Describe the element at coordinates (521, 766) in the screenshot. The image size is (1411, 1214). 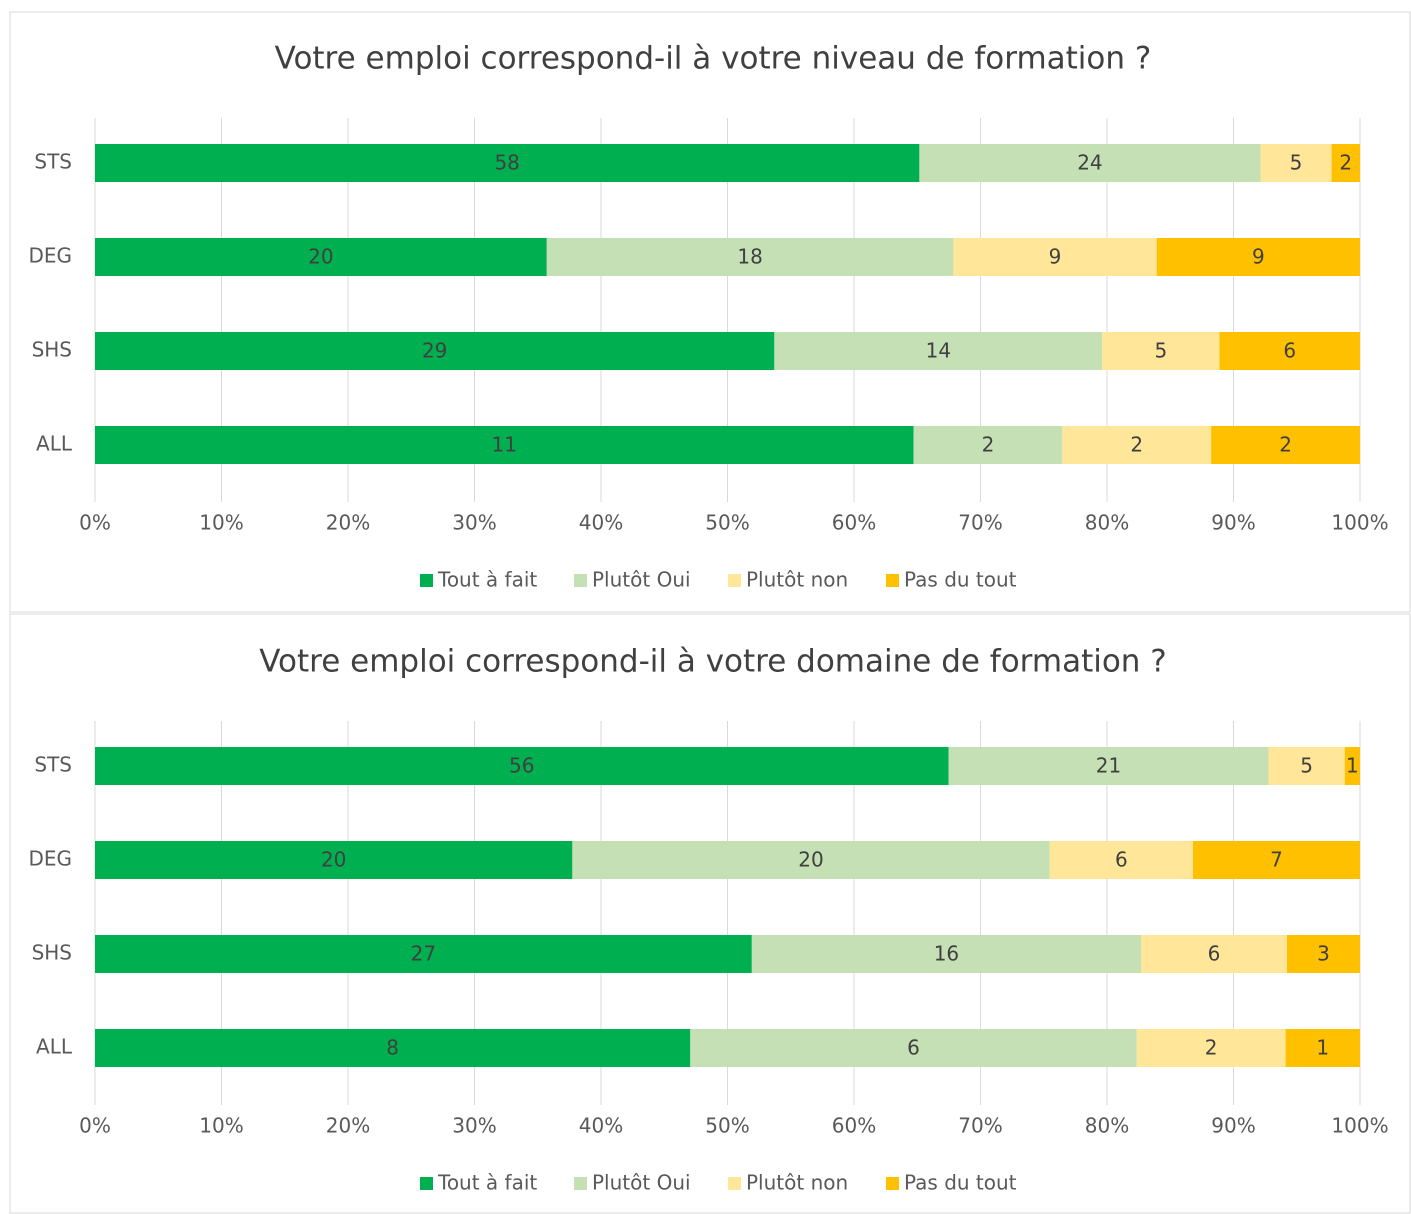
I see `data-label: 56` at that location.